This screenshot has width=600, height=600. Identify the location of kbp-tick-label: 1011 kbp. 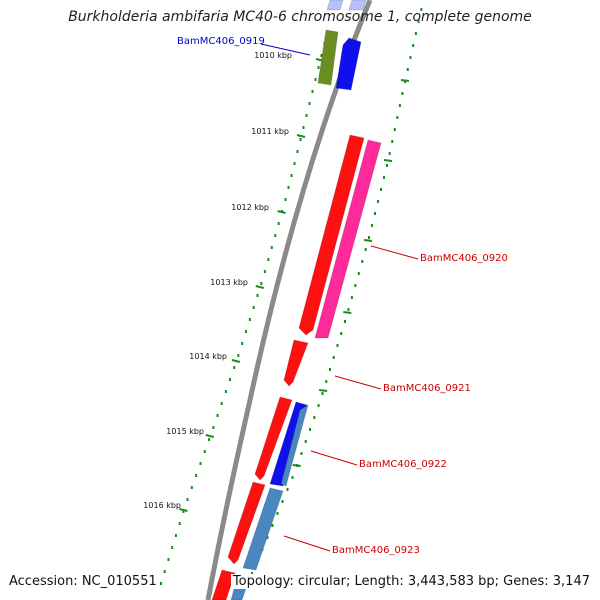
(270, 131).